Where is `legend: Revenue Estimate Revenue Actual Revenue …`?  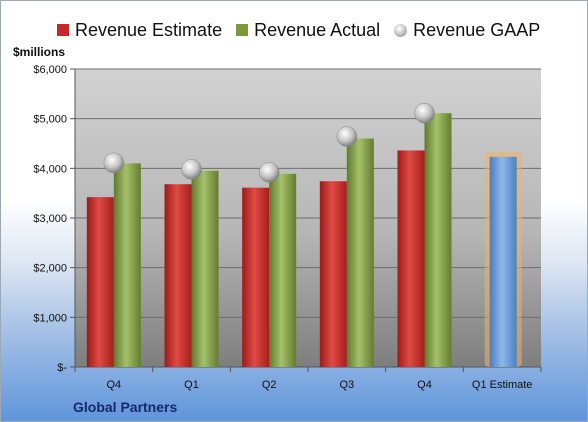 legend: Revenue Estimate Revenue Actual Revenue … is located at coordinates (305, 30).